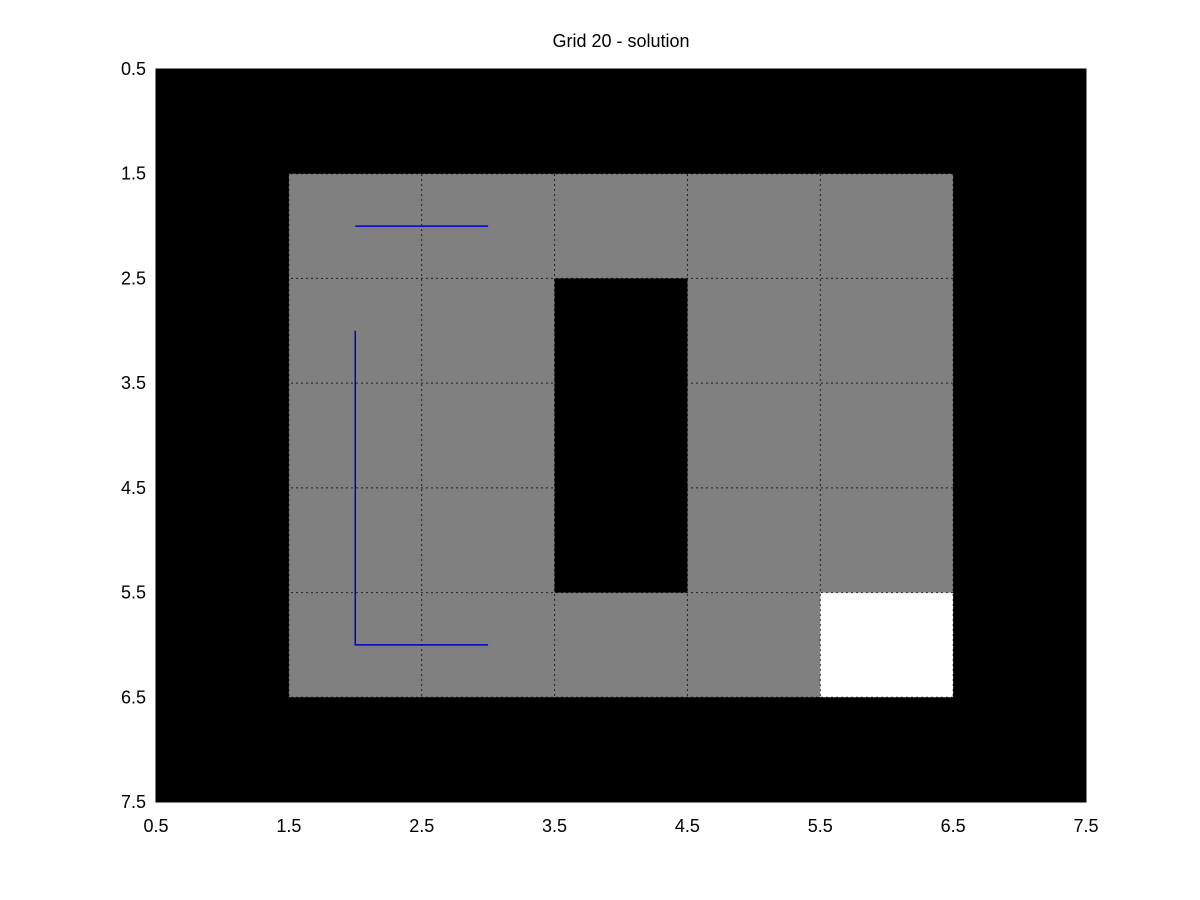 The width and height of the screenshot is (1200, 900). I want to click on x-tick-label: 0.5, so click(155, 826).